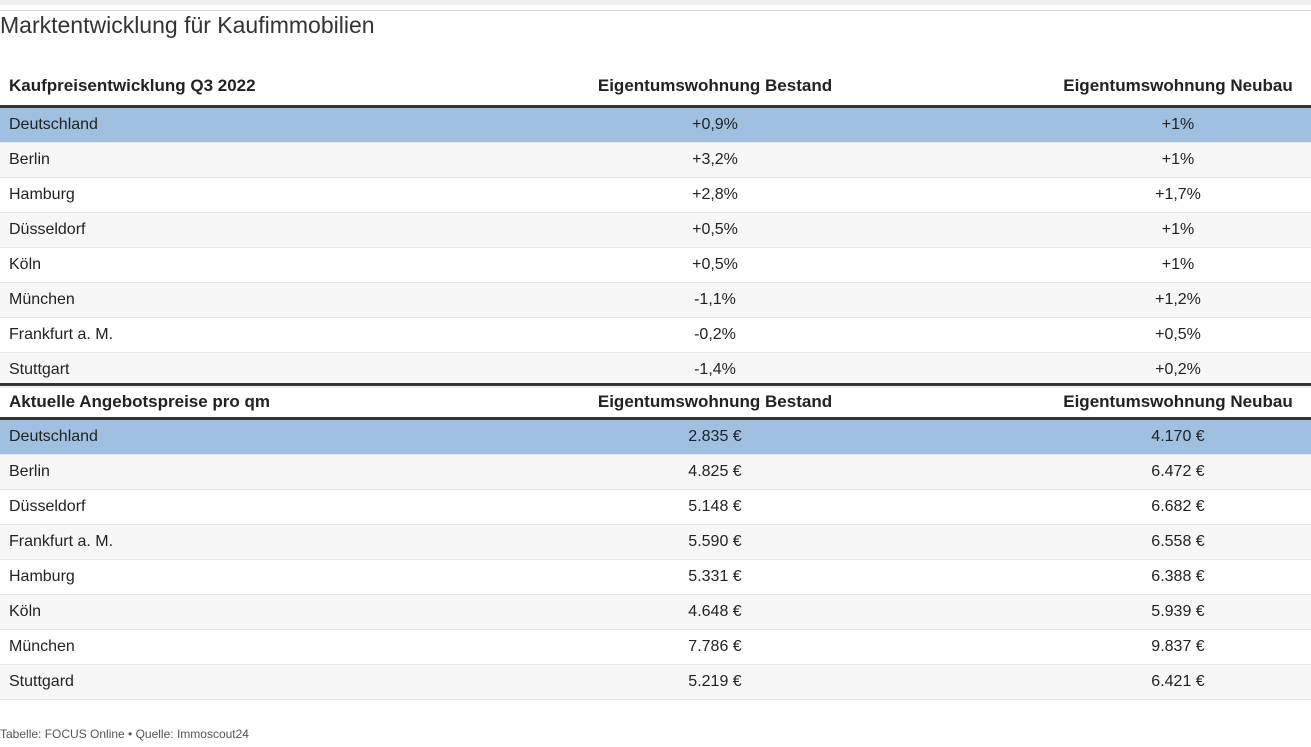 The image size is (1311, 747). Describe the element at coordinates (715, 542) in the screenshot. I see `table-cell: 5.590 €` at that location.